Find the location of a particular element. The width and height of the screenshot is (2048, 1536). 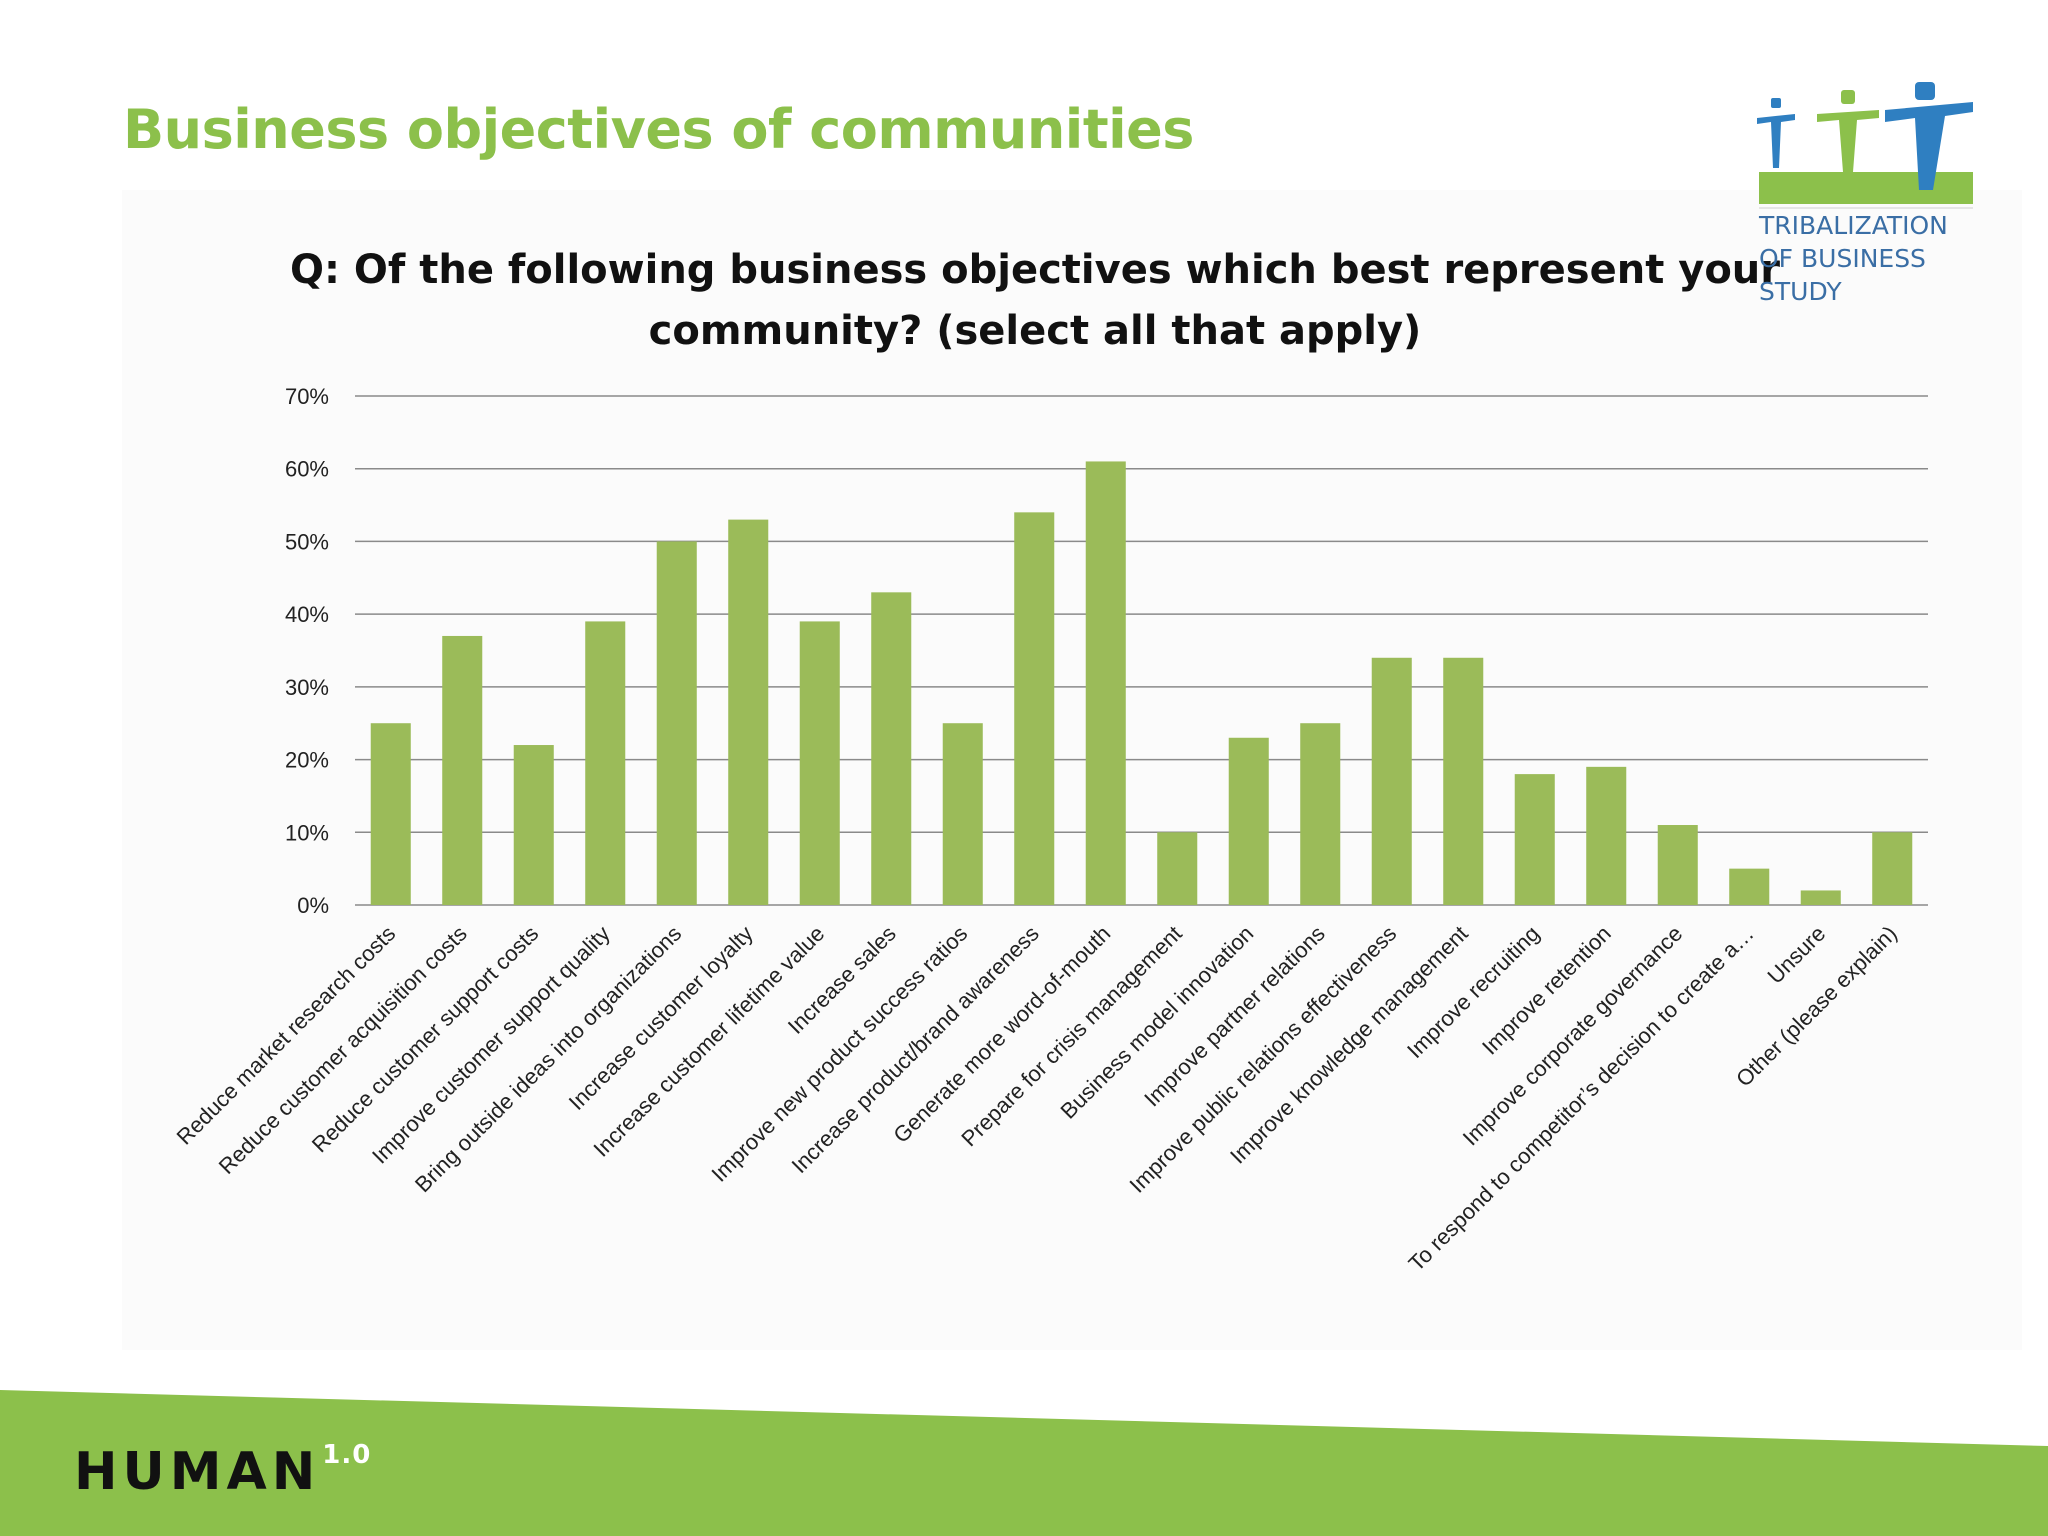

x-tick-label: Unsure is located at coordinates (1796, 955).